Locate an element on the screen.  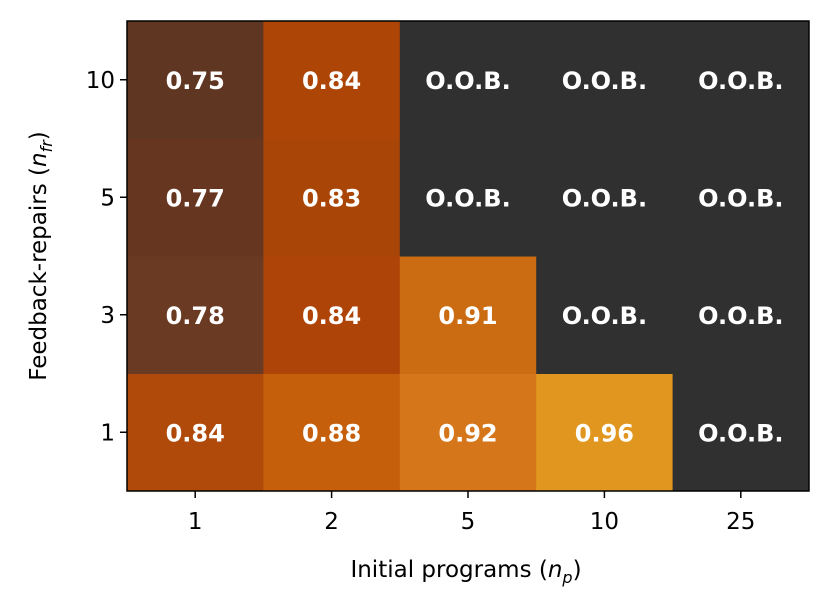
cell-value-label: 0.78 is located at coordinates (195, 316).